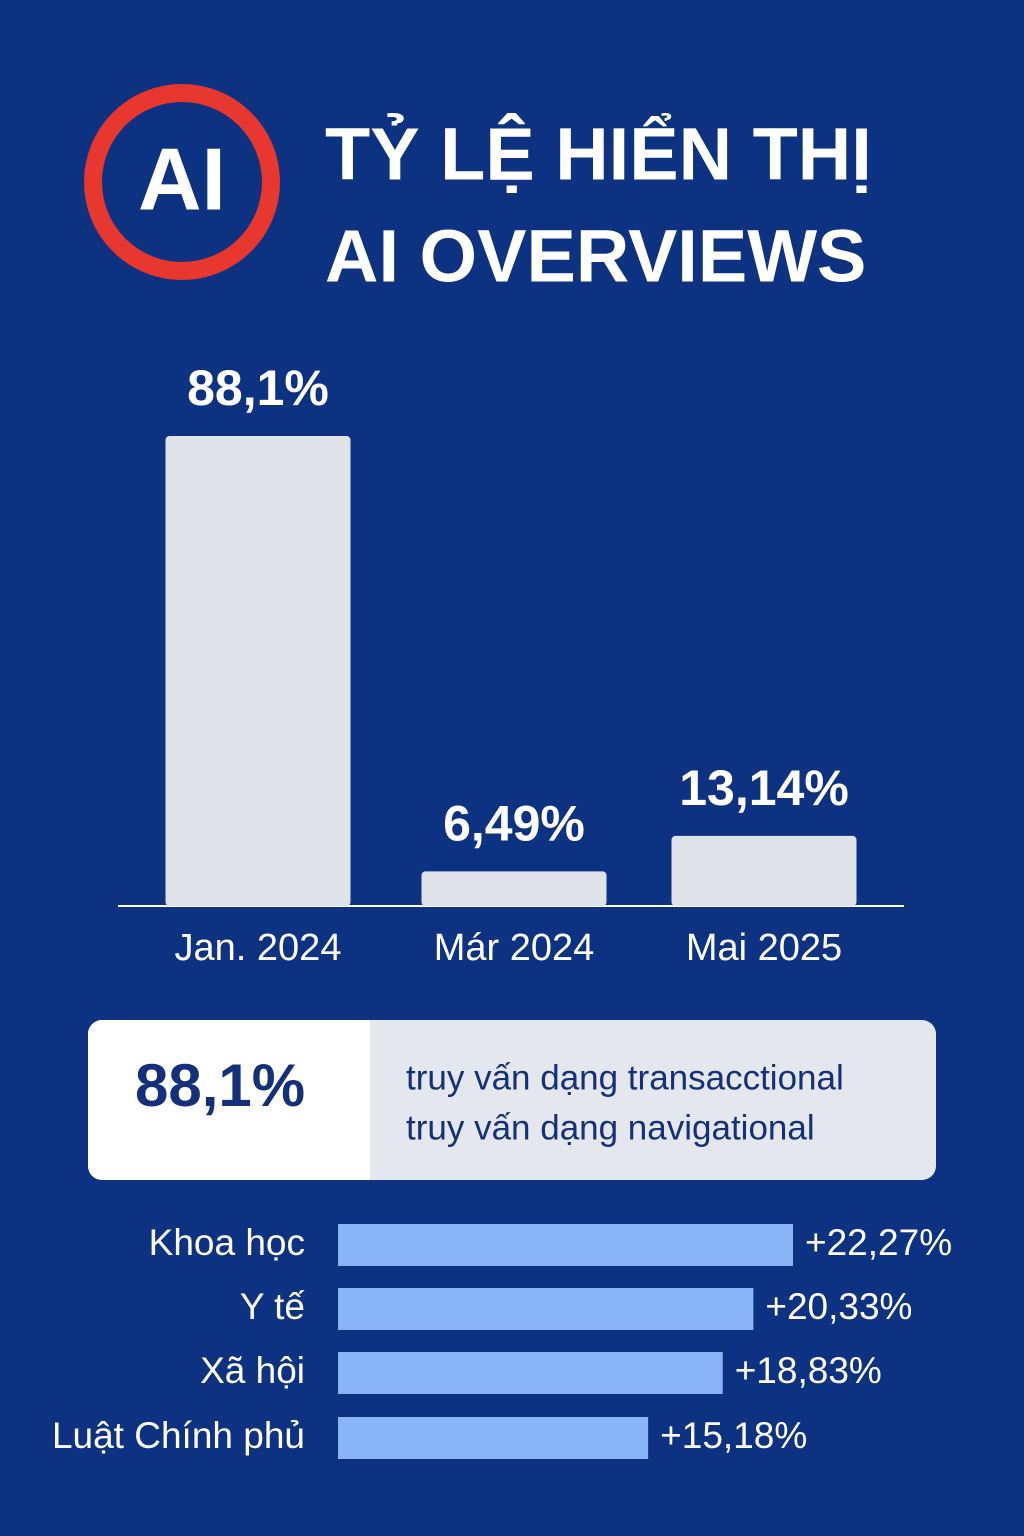  What do you see at coordinates (514, 824) in the screenshot?
I see `bar-value-label: 6,49%` at bounding box center [514, 824].